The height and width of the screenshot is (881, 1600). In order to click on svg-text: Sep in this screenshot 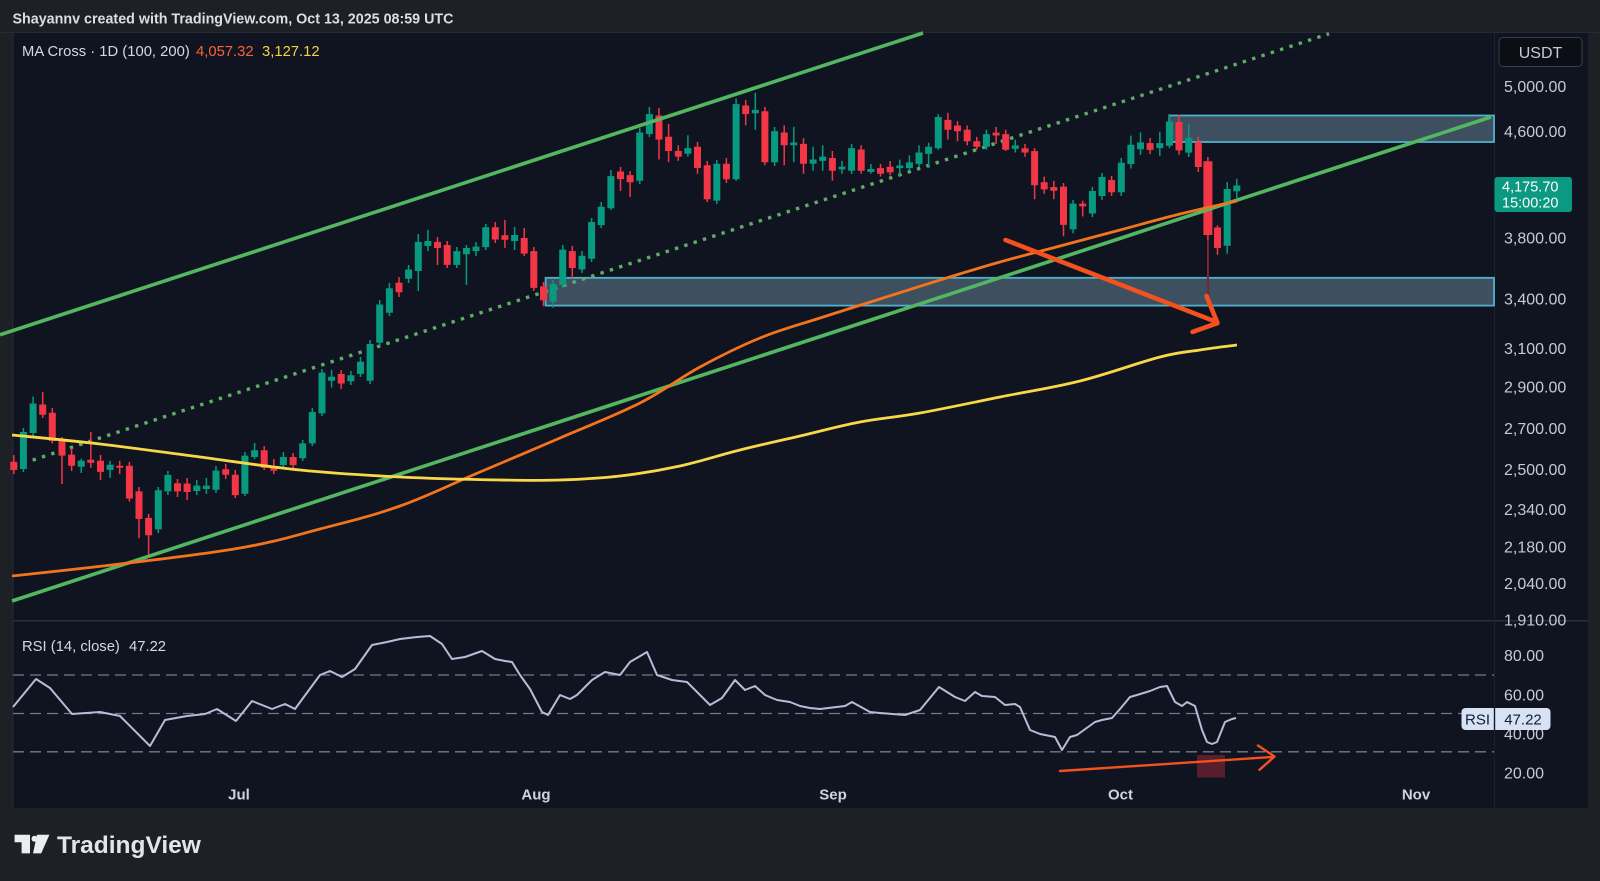, I will do `click(833, 795)`.